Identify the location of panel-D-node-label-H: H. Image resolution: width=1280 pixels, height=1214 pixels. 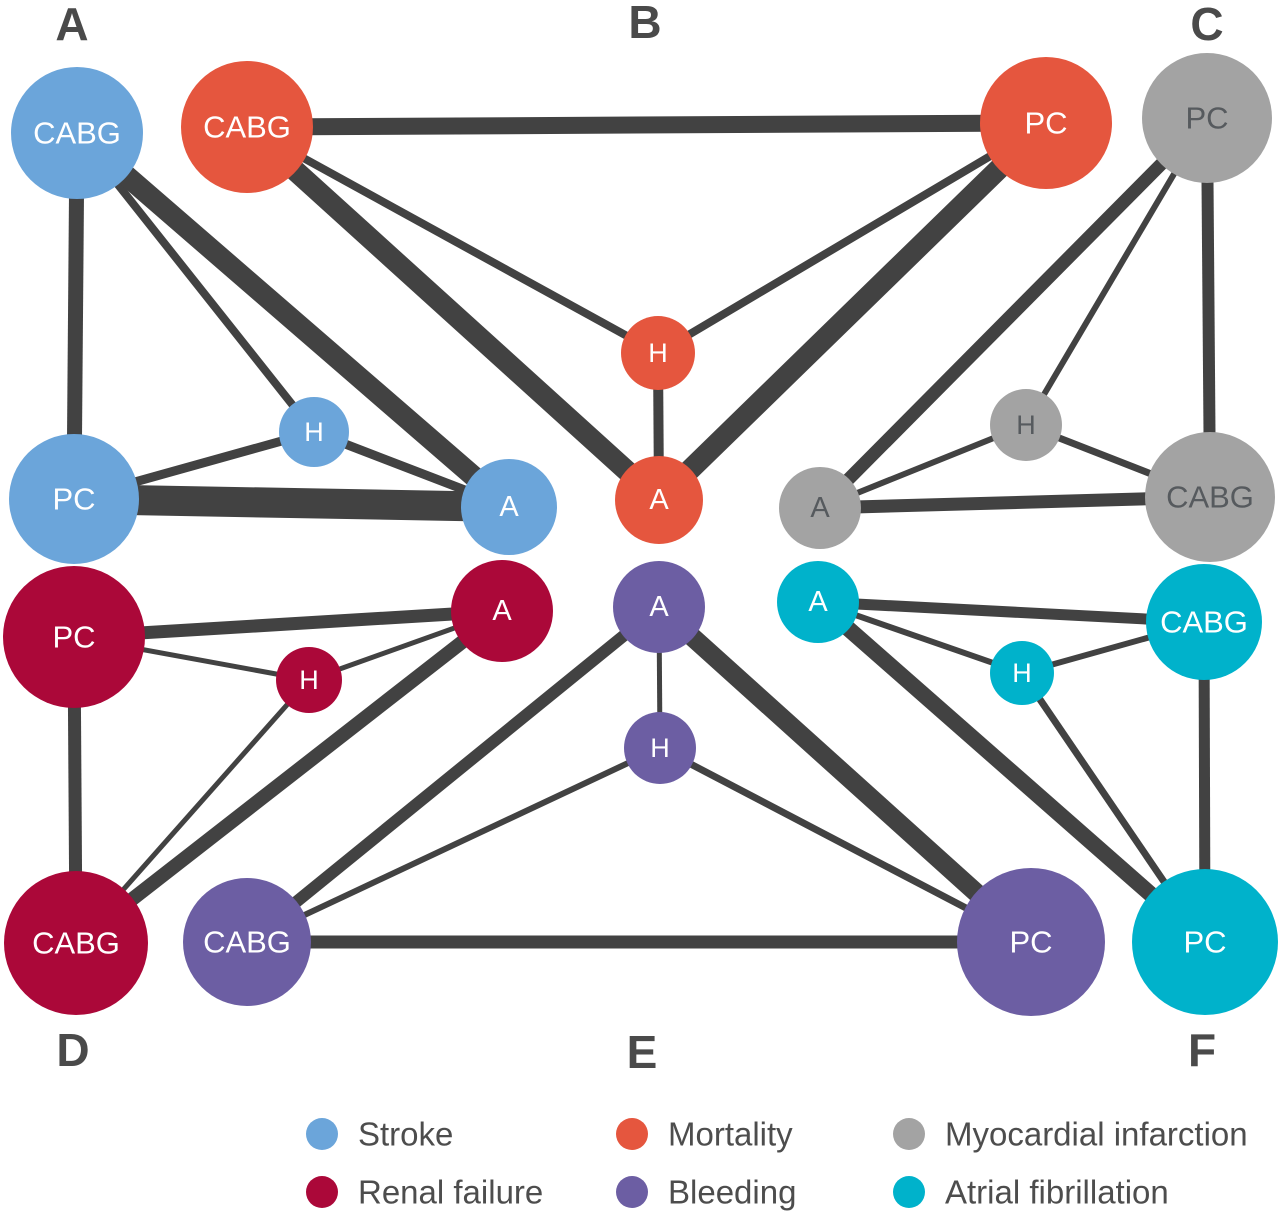
(309, 680).